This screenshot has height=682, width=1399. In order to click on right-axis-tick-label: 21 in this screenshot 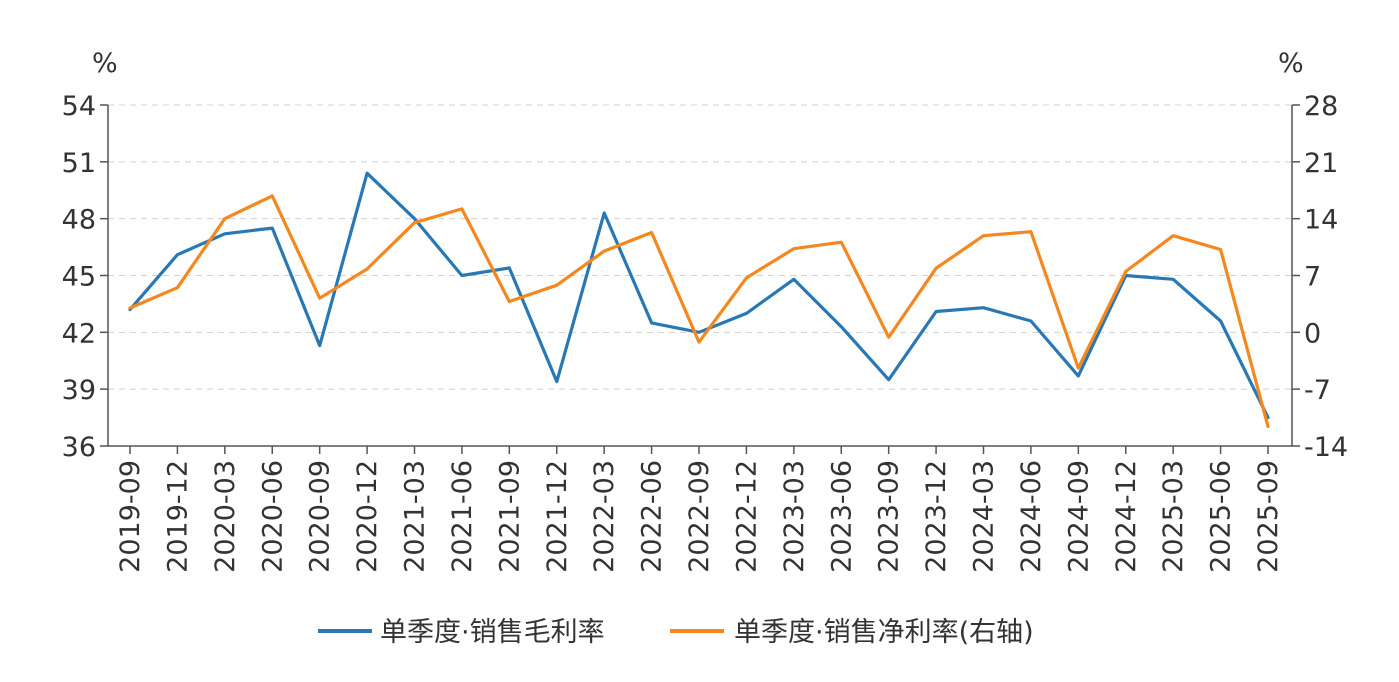, I will do `click(1321, 163)`.